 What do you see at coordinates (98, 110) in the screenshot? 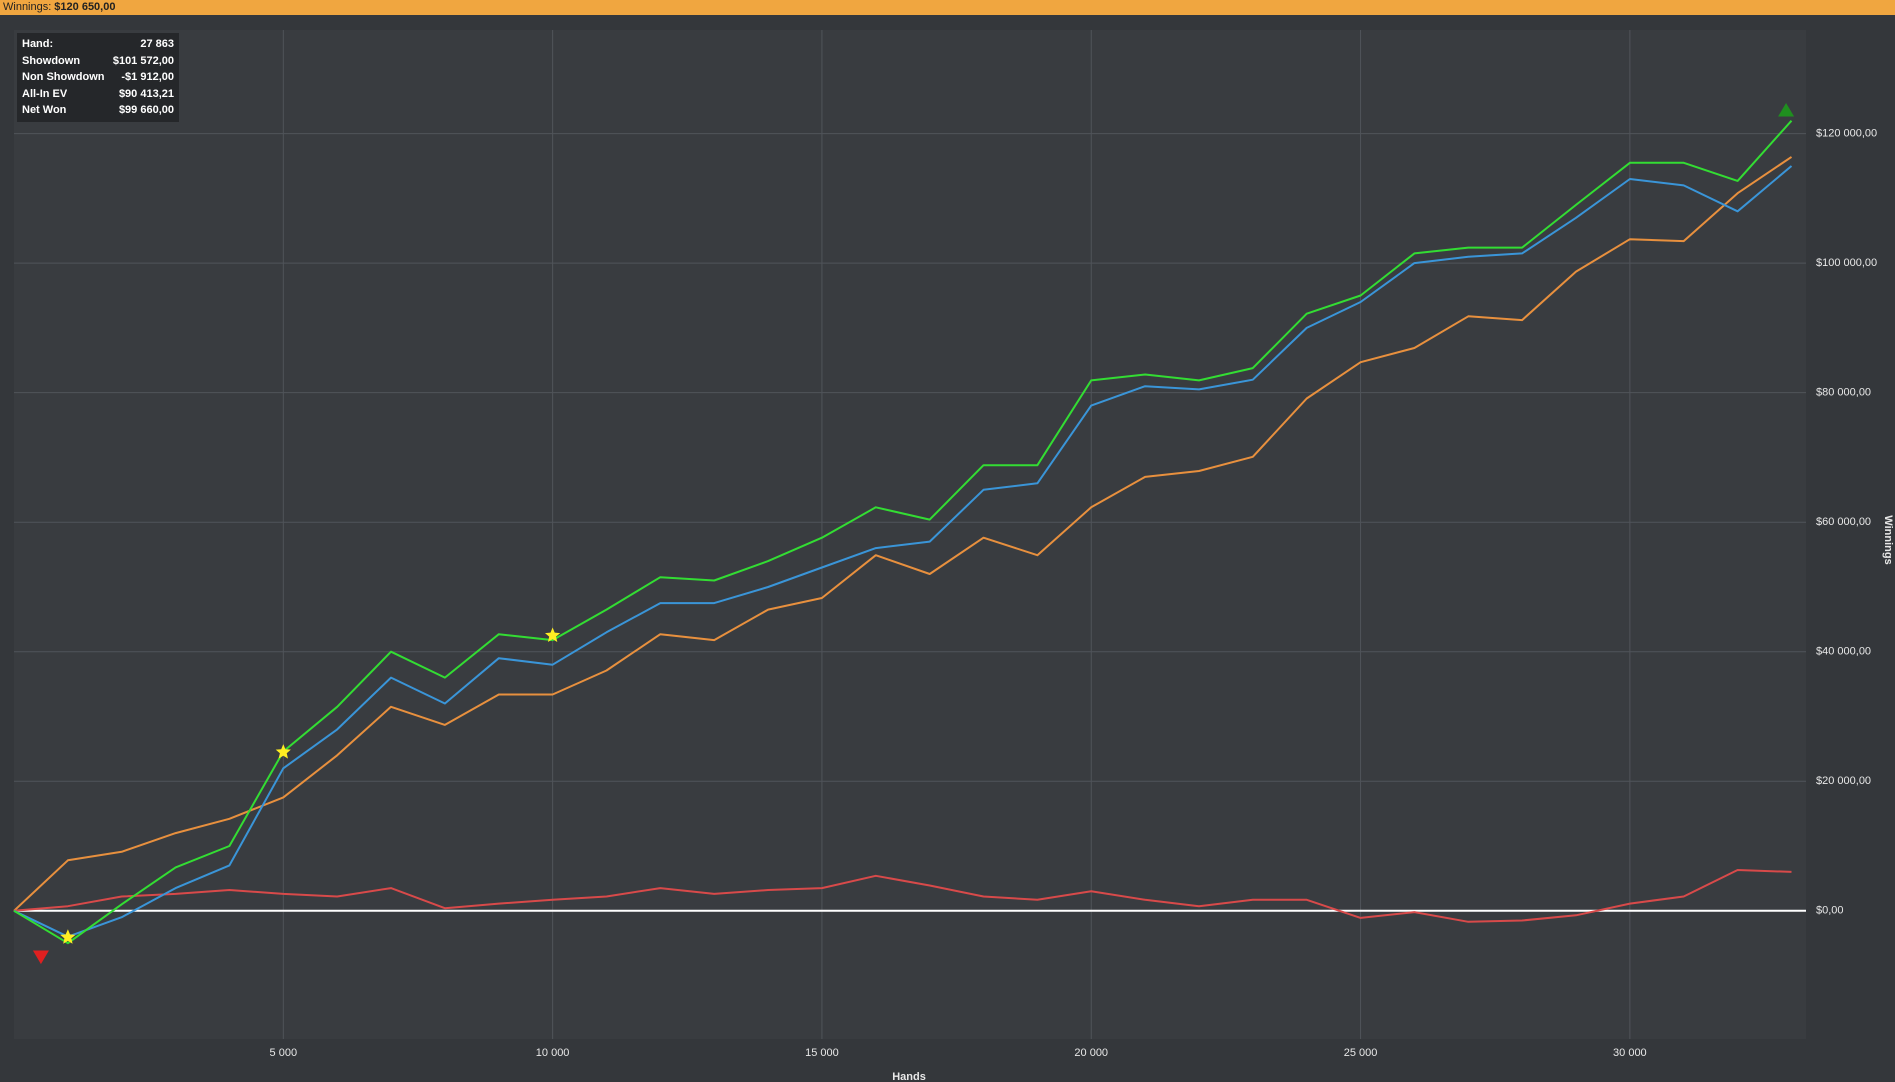
I see `stats-row: Net Won $99 660,00` at bounding box center [98, 110].